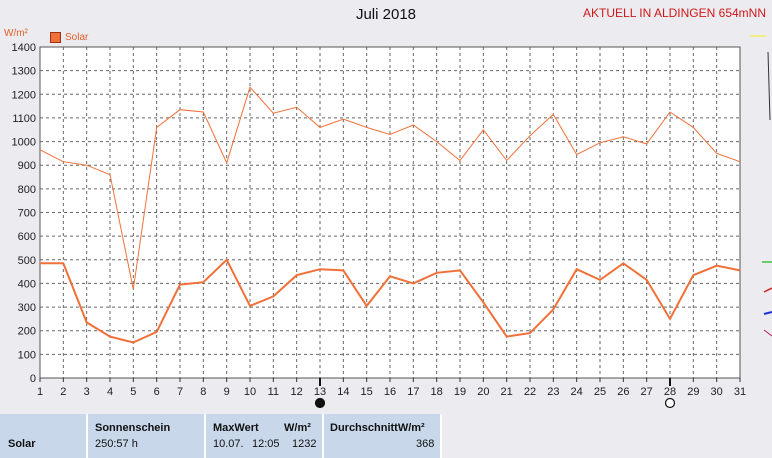  What do you see at coordinates (577, 392) in the screenshot?
I see `x-tick-label: 24` at bounding box center [577, 392].